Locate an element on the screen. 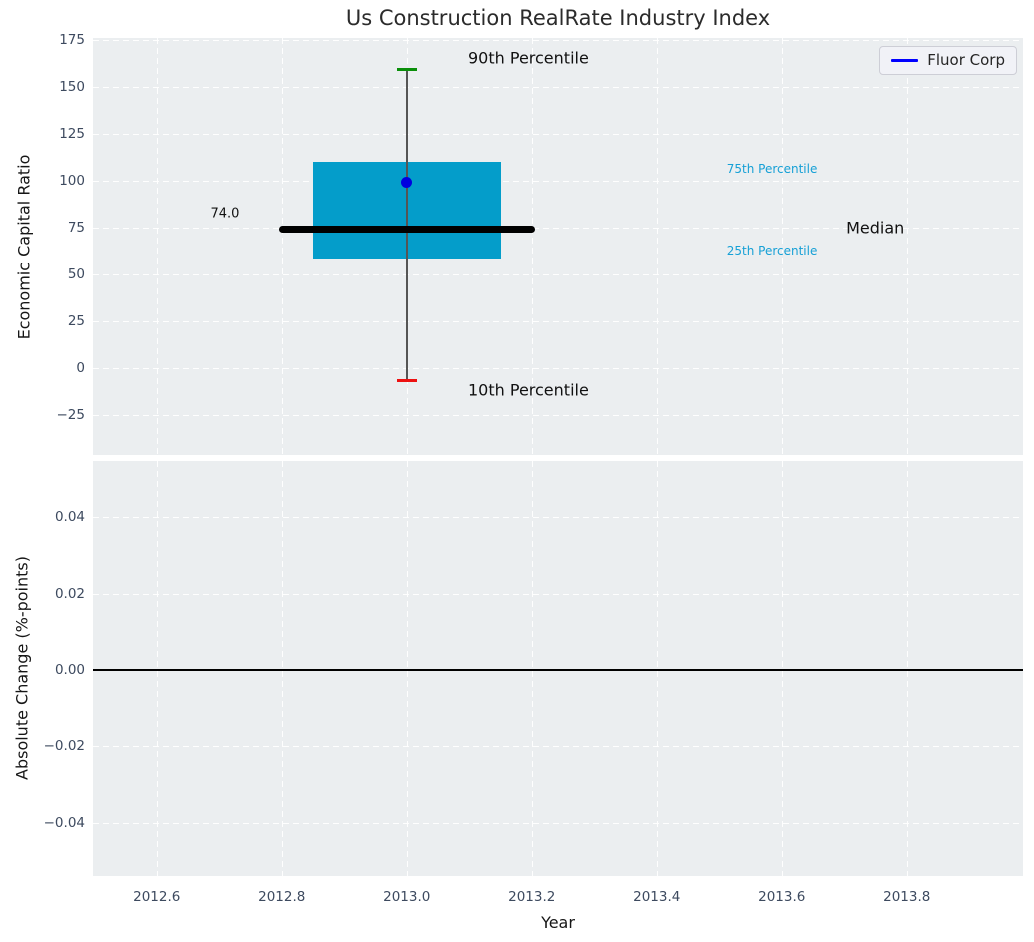  y-tick-label: 0 is located at coordinates (80, 368).